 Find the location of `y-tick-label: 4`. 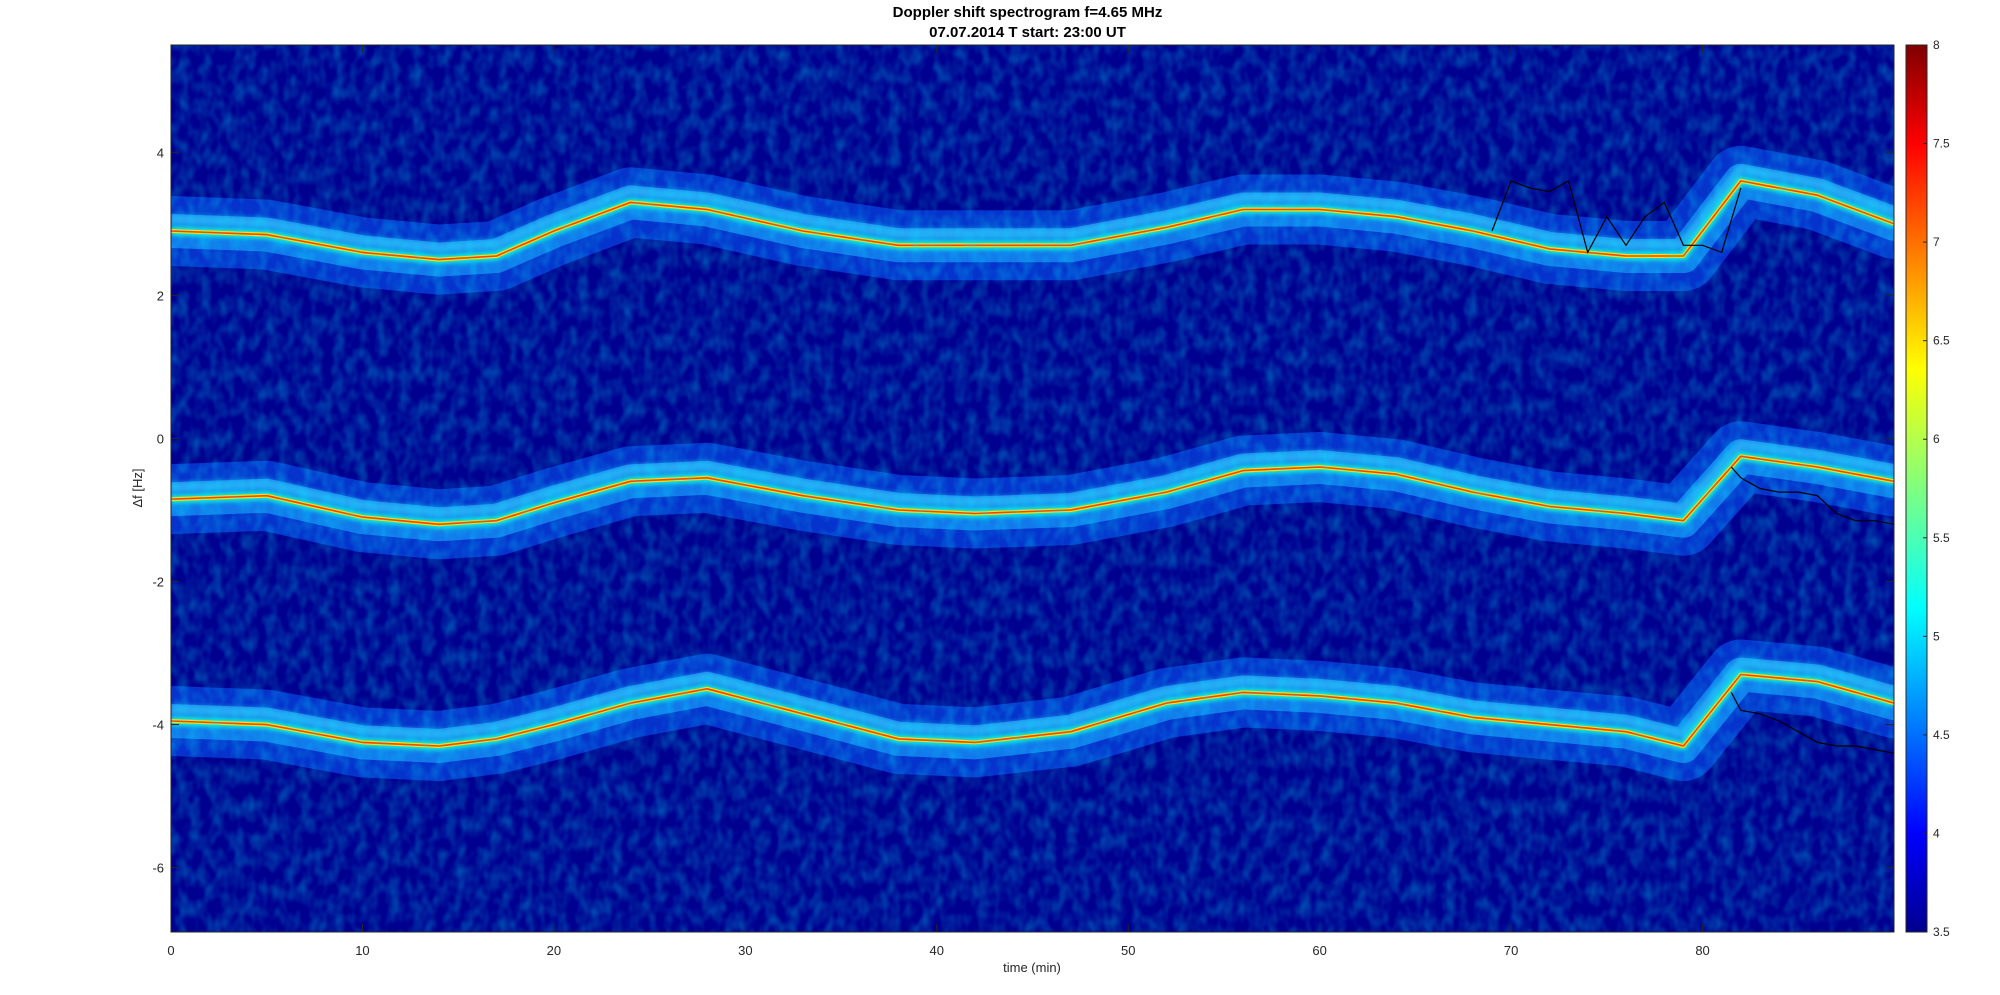

y-tick-label: 4 is located at coordinates (160, 152).